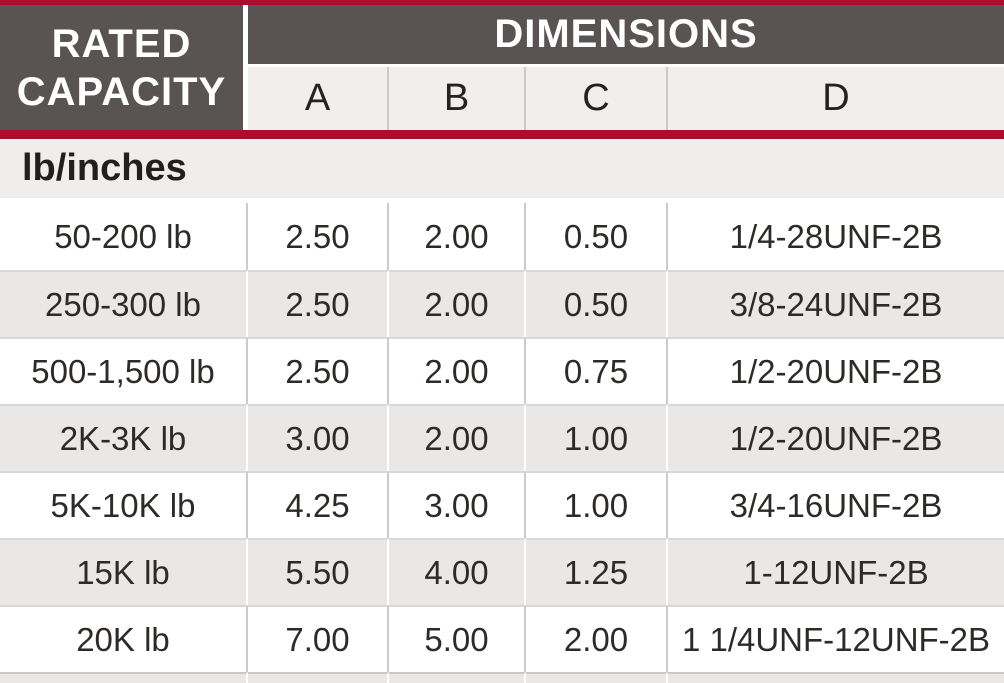 This screenshot has width=1004, height=683. What do you see at coordinates (836, 638) in the screenshot?
I see `dim-d-cell: 1 1/4UNF-12UNF-2B` at bounding box center [836, 638].